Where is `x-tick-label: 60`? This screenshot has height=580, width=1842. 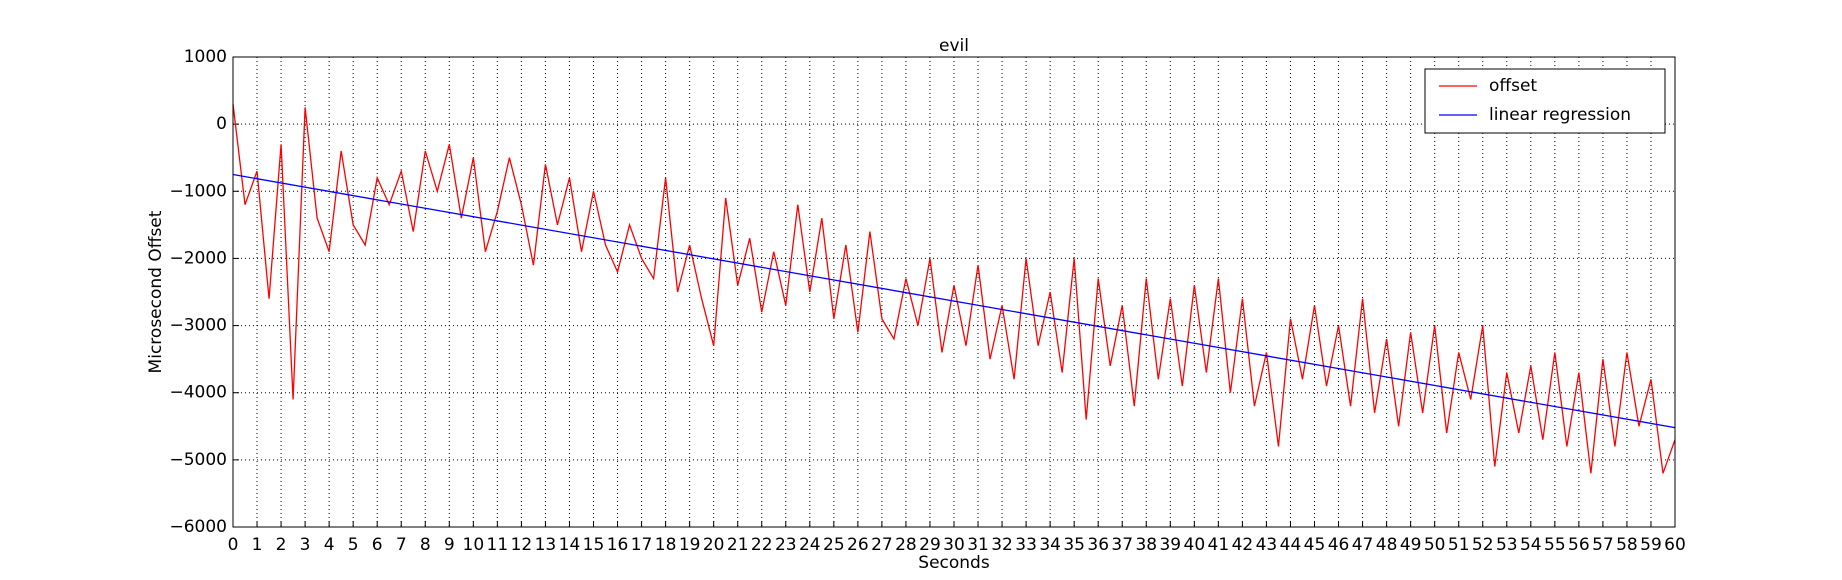
x-tick-label: 60 is located at coordinates (1675, 545).